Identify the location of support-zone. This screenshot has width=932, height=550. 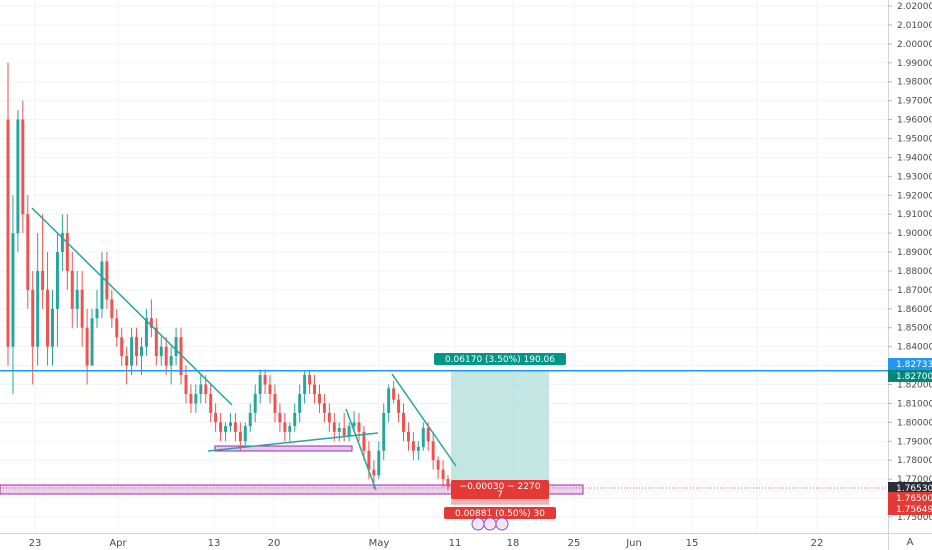
(292, 489).